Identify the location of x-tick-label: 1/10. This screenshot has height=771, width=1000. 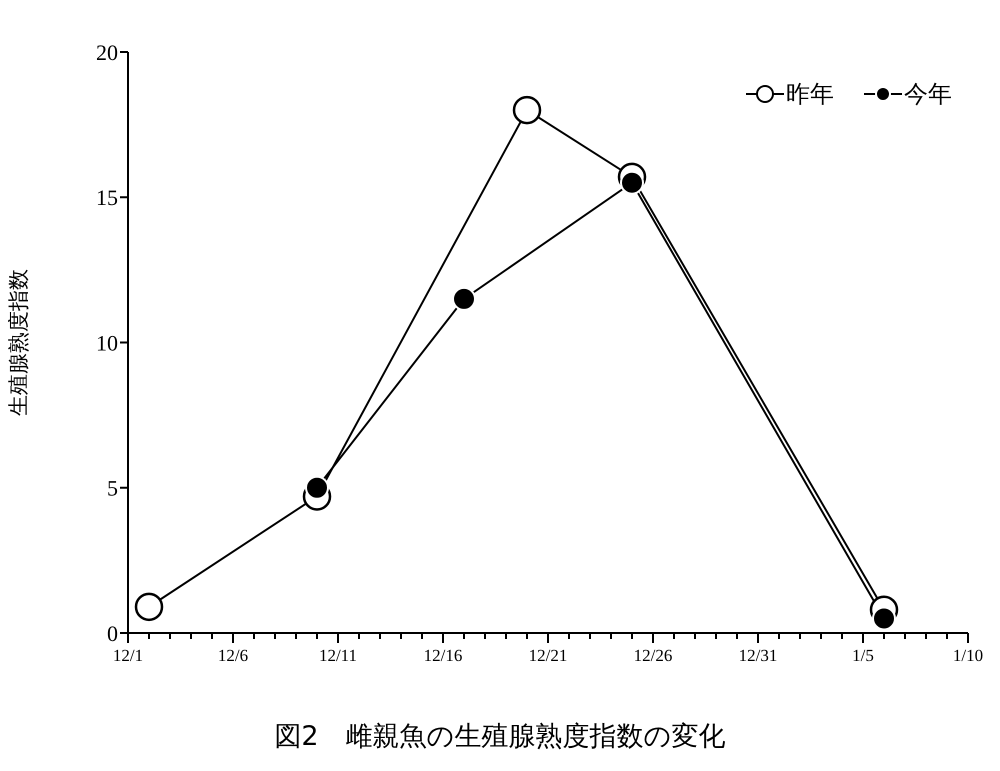
(968, 655).